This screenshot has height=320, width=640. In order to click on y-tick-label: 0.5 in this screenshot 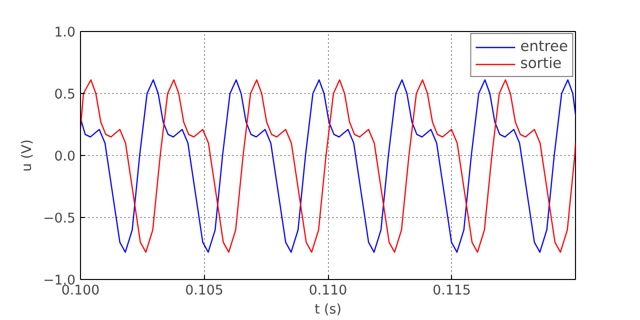, I will do `click(65, 95)`.